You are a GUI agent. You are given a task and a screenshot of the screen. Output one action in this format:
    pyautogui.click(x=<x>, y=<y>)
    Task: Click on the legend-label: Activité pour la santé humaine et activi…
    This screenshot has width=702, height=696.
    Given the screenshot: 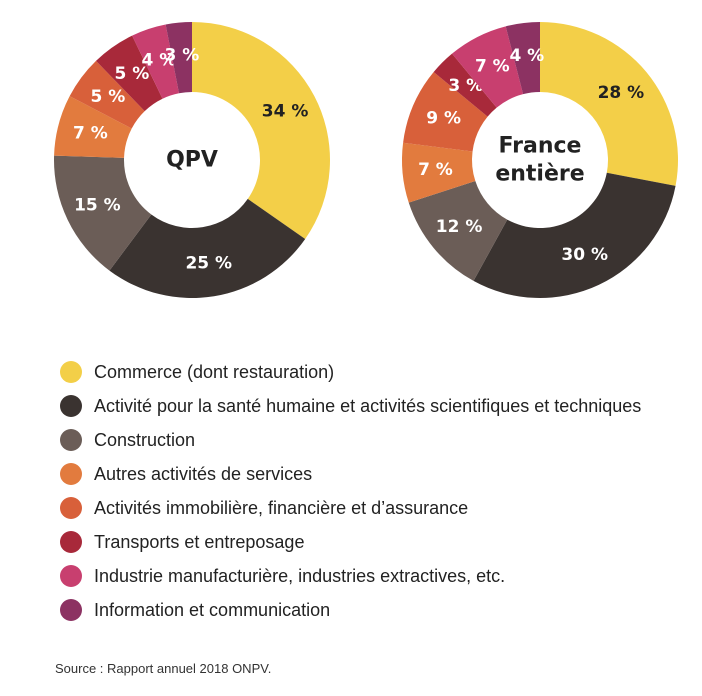 What is the action you would take?
    pyautogui.click(x=368, y=405)
    